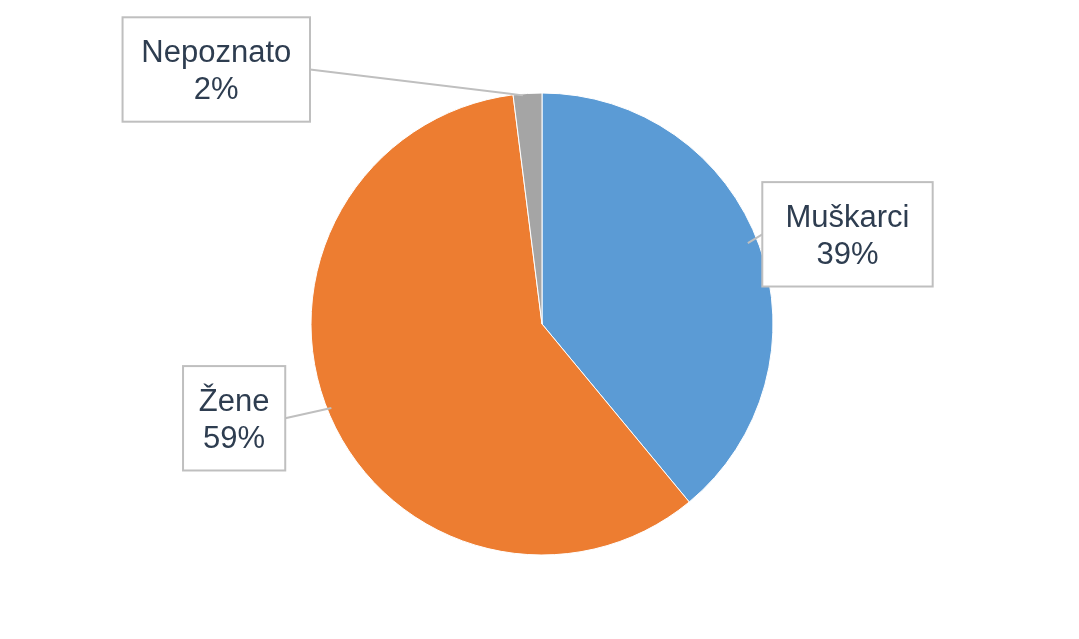 This screenshot has width=1079, height=639. What do you see at coordinates (847, 253) in the screenshot?
I see `data-label: 39%` at bounding box center [847, 253].